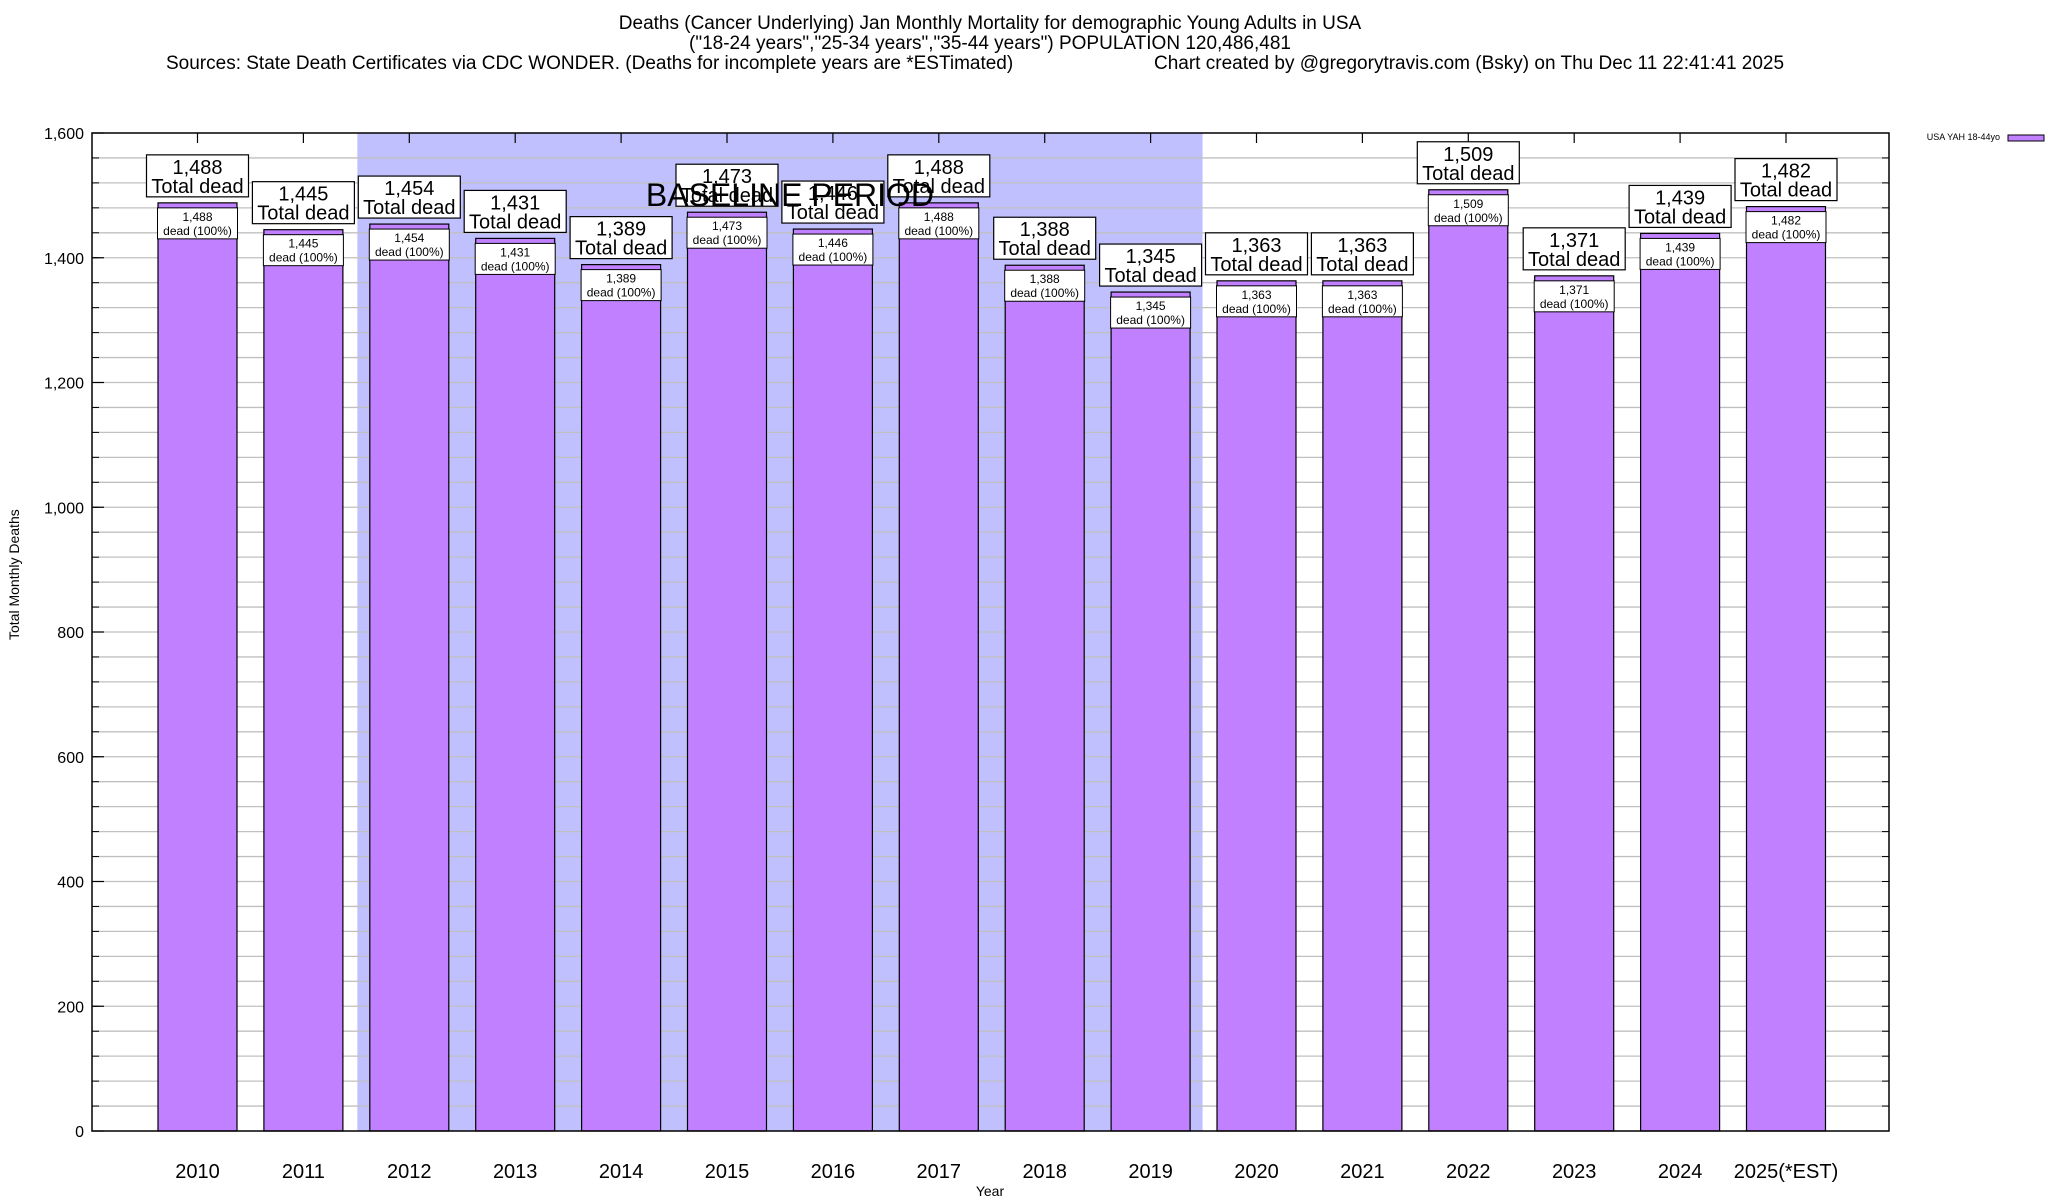 This screenshot has width=2048, height=1200. Describe the element at coordinates (64, 134) in the screenshot. I see `y-tick-label: 1,600` at that location.